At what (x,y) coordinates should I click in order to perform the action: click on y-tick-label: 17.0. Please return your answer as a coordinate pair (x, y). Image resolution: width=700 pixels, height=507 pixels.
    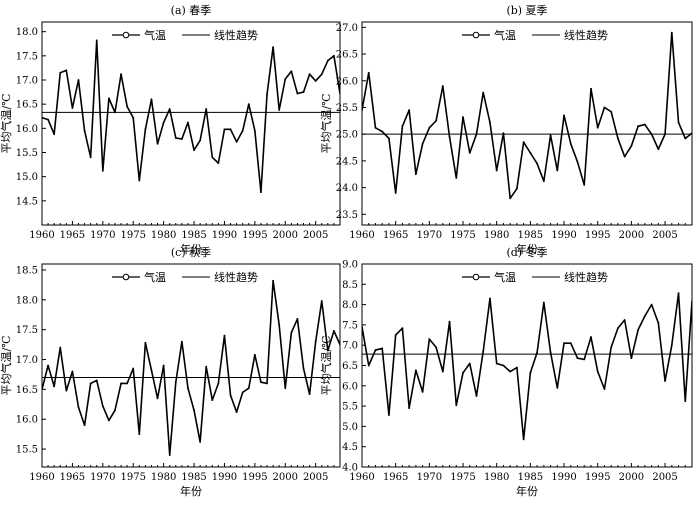
    Looking at the image, I should click on (27, 81).